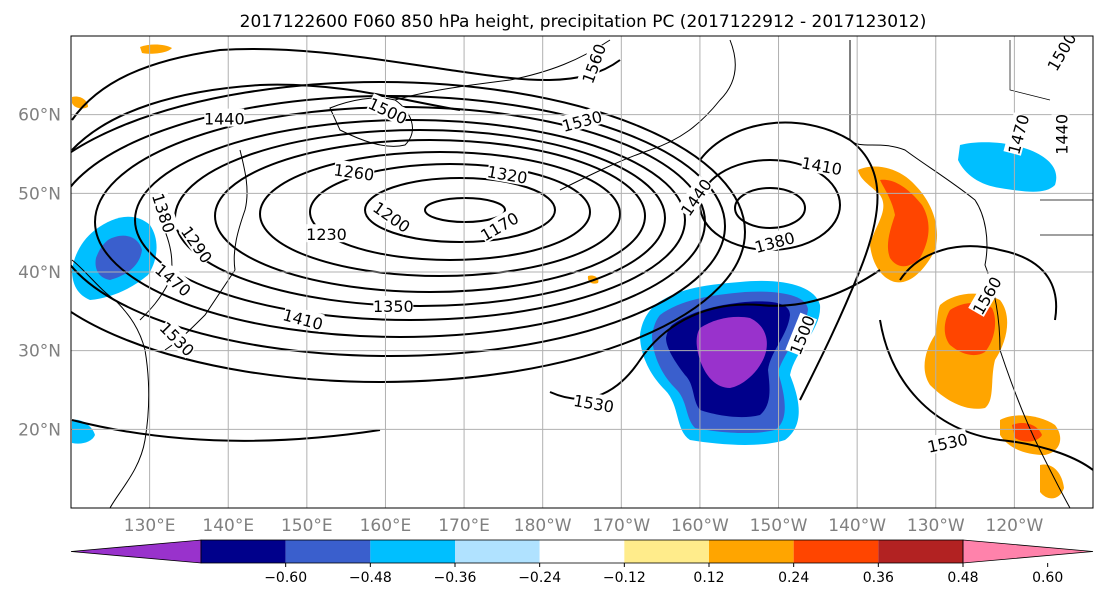 This screenshot has width=1105, height=601. What do you see at coordinates (1007, 167) in the screenshot?
I see `precip-region-neg-pnw` at bounding box center [1007, 167].